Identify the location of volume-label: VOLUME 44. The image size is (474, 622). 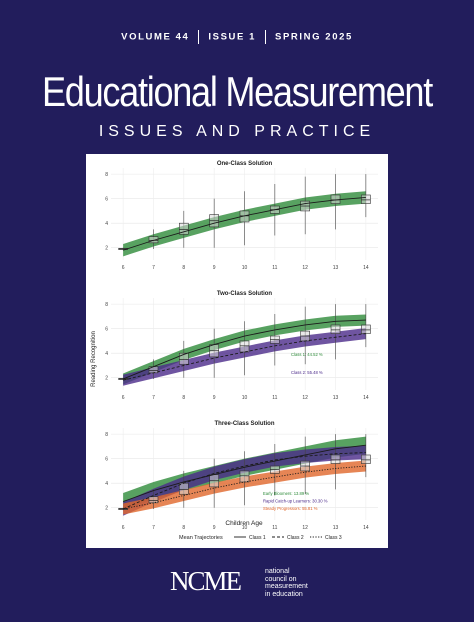
(155, 37).